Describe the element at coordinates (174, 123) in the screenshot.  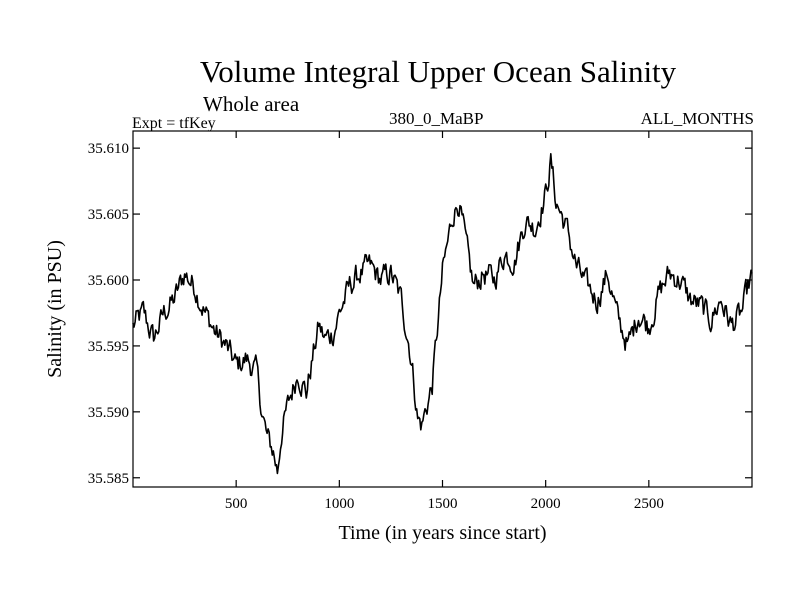
I see `experiment-label: Expt = tfKey` at that location.